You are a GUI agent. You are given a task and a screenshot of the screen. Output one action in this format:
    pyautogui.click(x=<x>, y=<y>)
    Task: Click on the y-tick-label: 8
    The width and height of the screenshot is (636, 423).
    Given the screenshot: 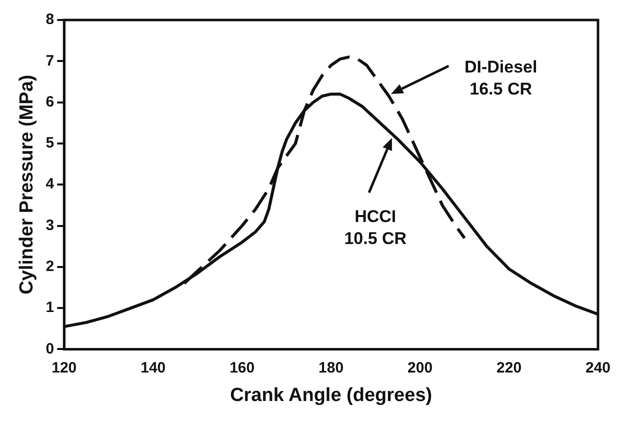 What is the action you would take?
    pyautogui.click(x=50, y=19)
    